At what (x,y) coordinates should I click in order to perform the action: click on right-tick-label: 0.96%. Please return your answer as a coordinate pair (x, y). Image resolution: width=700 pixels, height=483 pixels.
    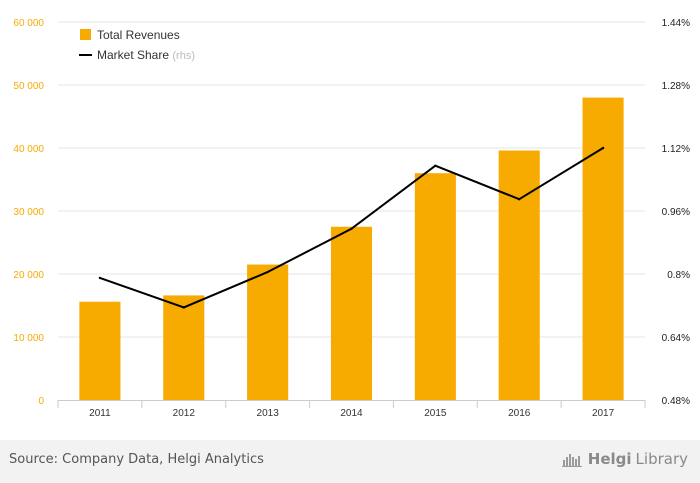
    Looking at the image, I should click on (676, 212).